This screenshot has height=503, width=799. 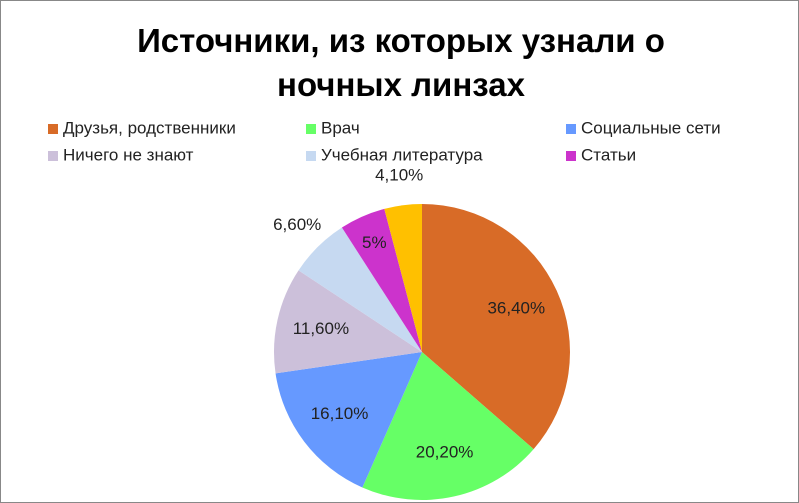 I want to click on legend-label: Друзья, родственники, so click(x=149, y=127).